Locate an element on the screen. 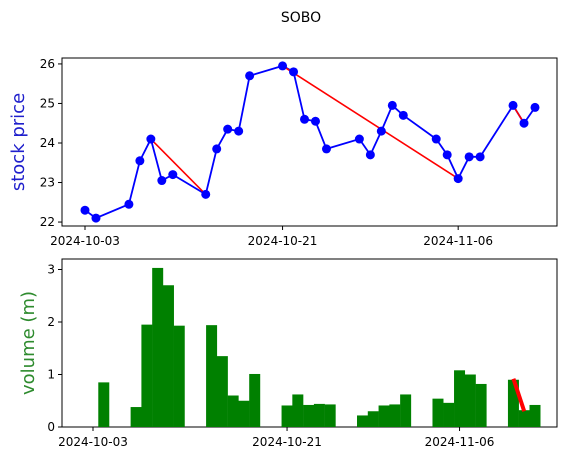 Image resolution: width=568 pixels, height=461 pixels. price-y-tick-label: 23 is located at coordinates (47, 183).